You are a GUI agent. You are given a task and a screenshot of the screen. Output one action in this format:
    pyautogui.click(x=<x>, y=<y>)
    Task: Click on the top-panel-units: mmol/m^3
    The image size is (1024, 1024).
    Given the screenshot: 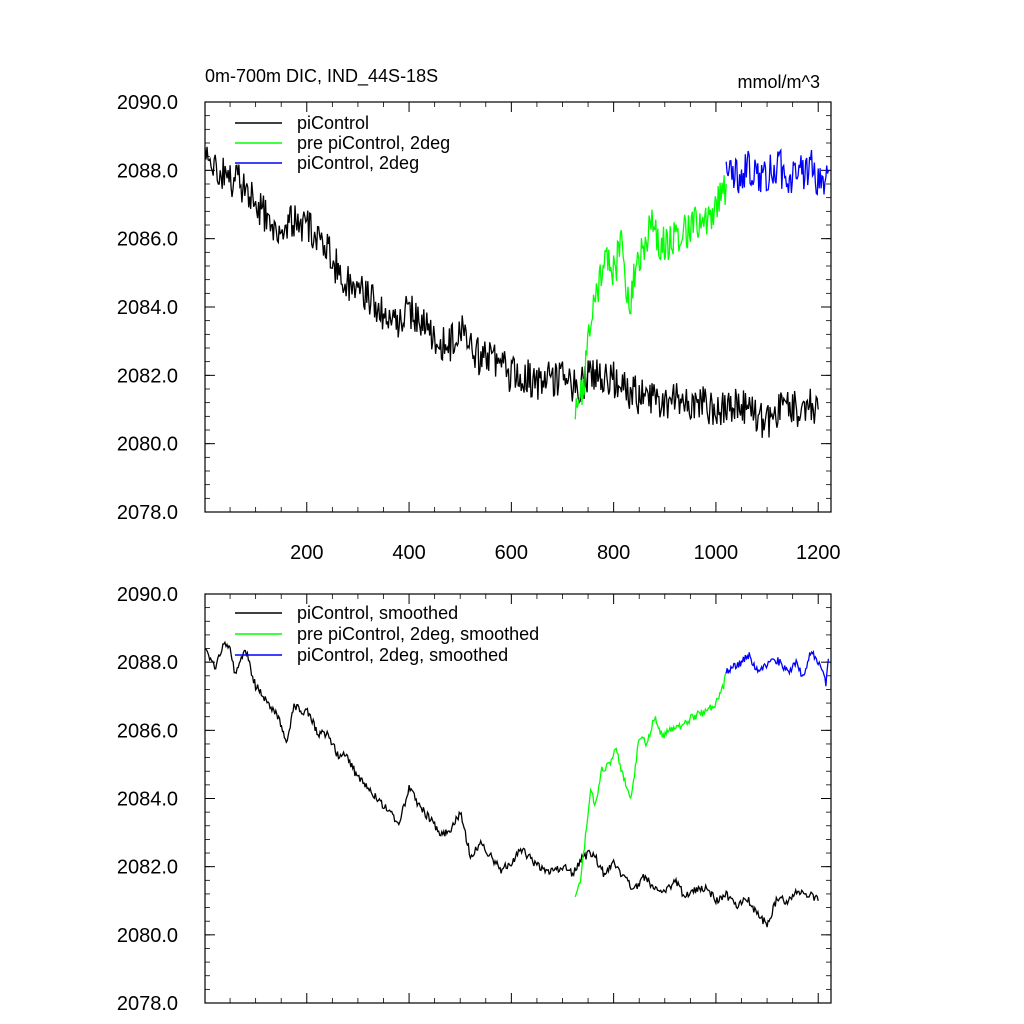 What is the action you would take?
    pyautogui.click(x=779, y=82)
    